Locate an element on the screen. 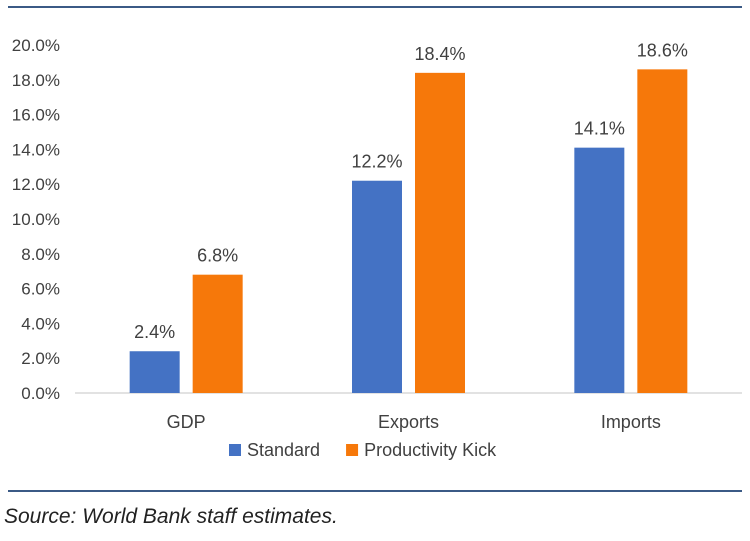 The height and width of the screenshot is (541, 750). legend-label-standard: Standard is located at coordinates (283, 450).